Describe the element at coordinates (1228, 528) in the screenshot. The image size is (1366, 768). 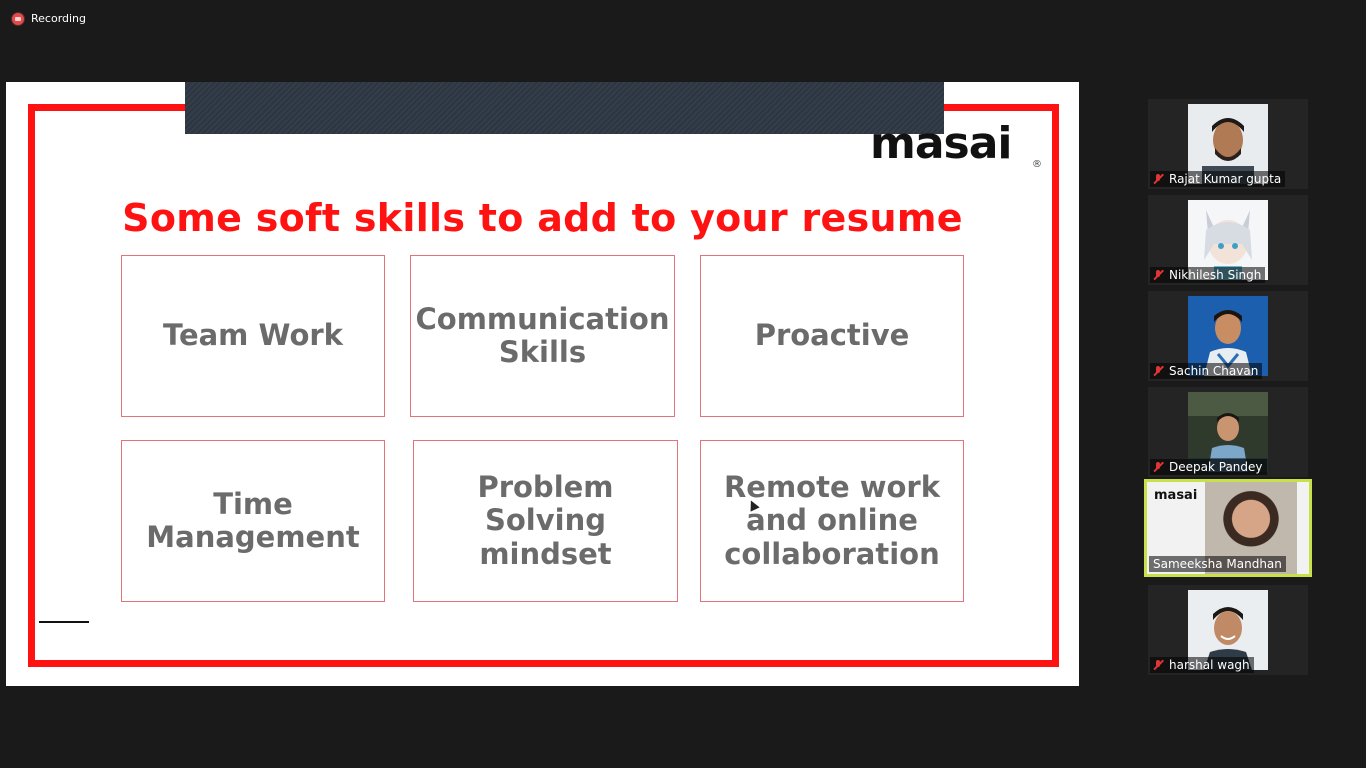
I see `active-speaker-tile: masai Sameeksha Mandhan` at that location.